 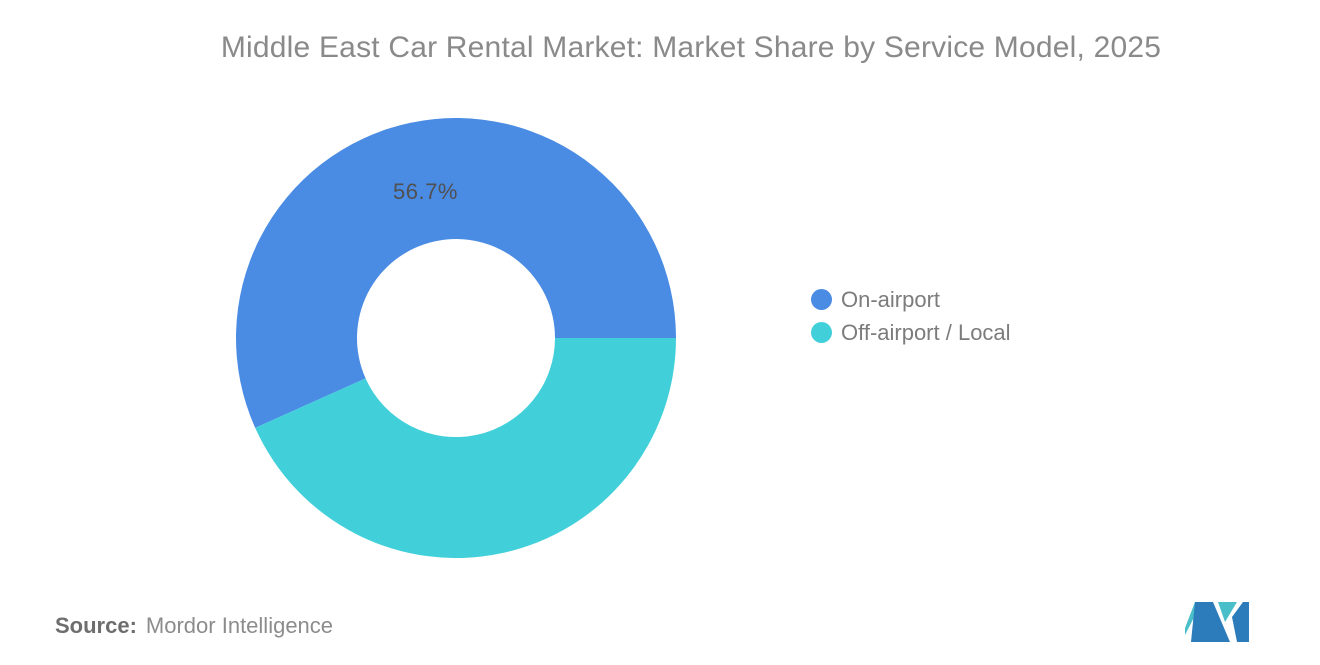 I want to click on source-line: Source: Mordor Intelligence, so click(x=194, y=626).